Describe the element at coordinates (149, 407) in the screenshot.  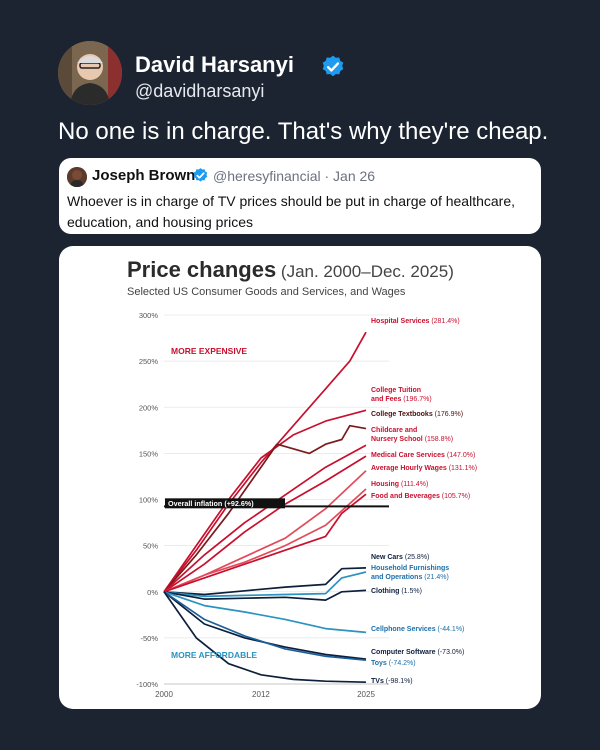
I see `y-tick-label: 200%` at that location.